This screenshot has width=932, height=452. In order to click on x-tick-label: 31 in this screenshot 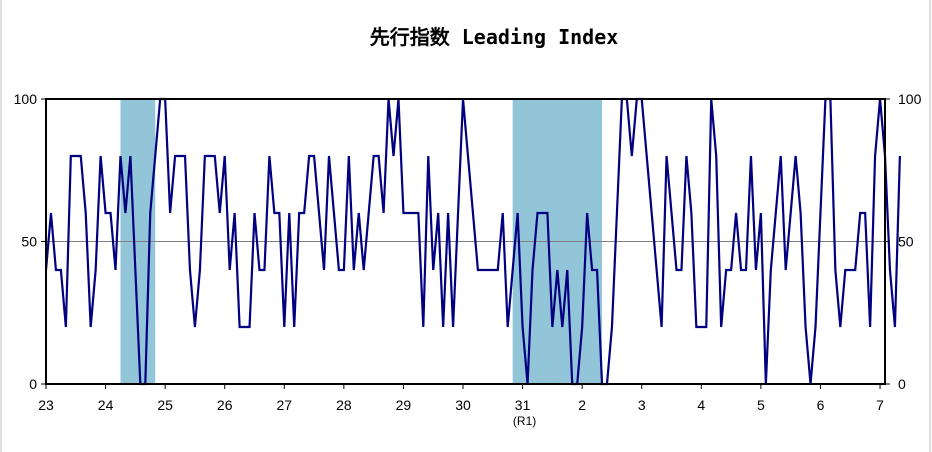, I will do `click(523, 405)`.